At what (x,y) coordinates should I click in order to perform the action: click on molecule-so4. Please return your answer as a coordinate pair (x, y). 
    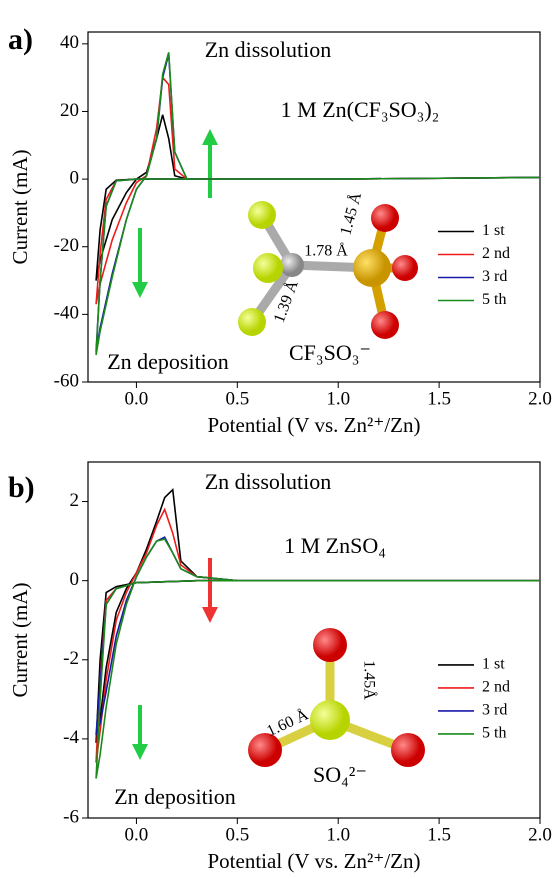
    Looking at the image, I should click on (336, 697).